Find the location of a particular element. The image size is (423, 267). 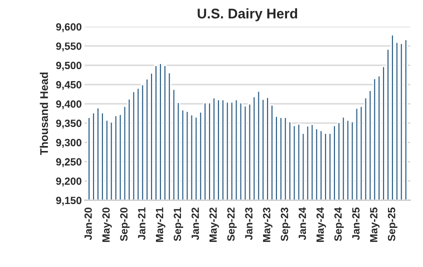

y-tick-label: 9,400 is located at coordinates (69, 105).